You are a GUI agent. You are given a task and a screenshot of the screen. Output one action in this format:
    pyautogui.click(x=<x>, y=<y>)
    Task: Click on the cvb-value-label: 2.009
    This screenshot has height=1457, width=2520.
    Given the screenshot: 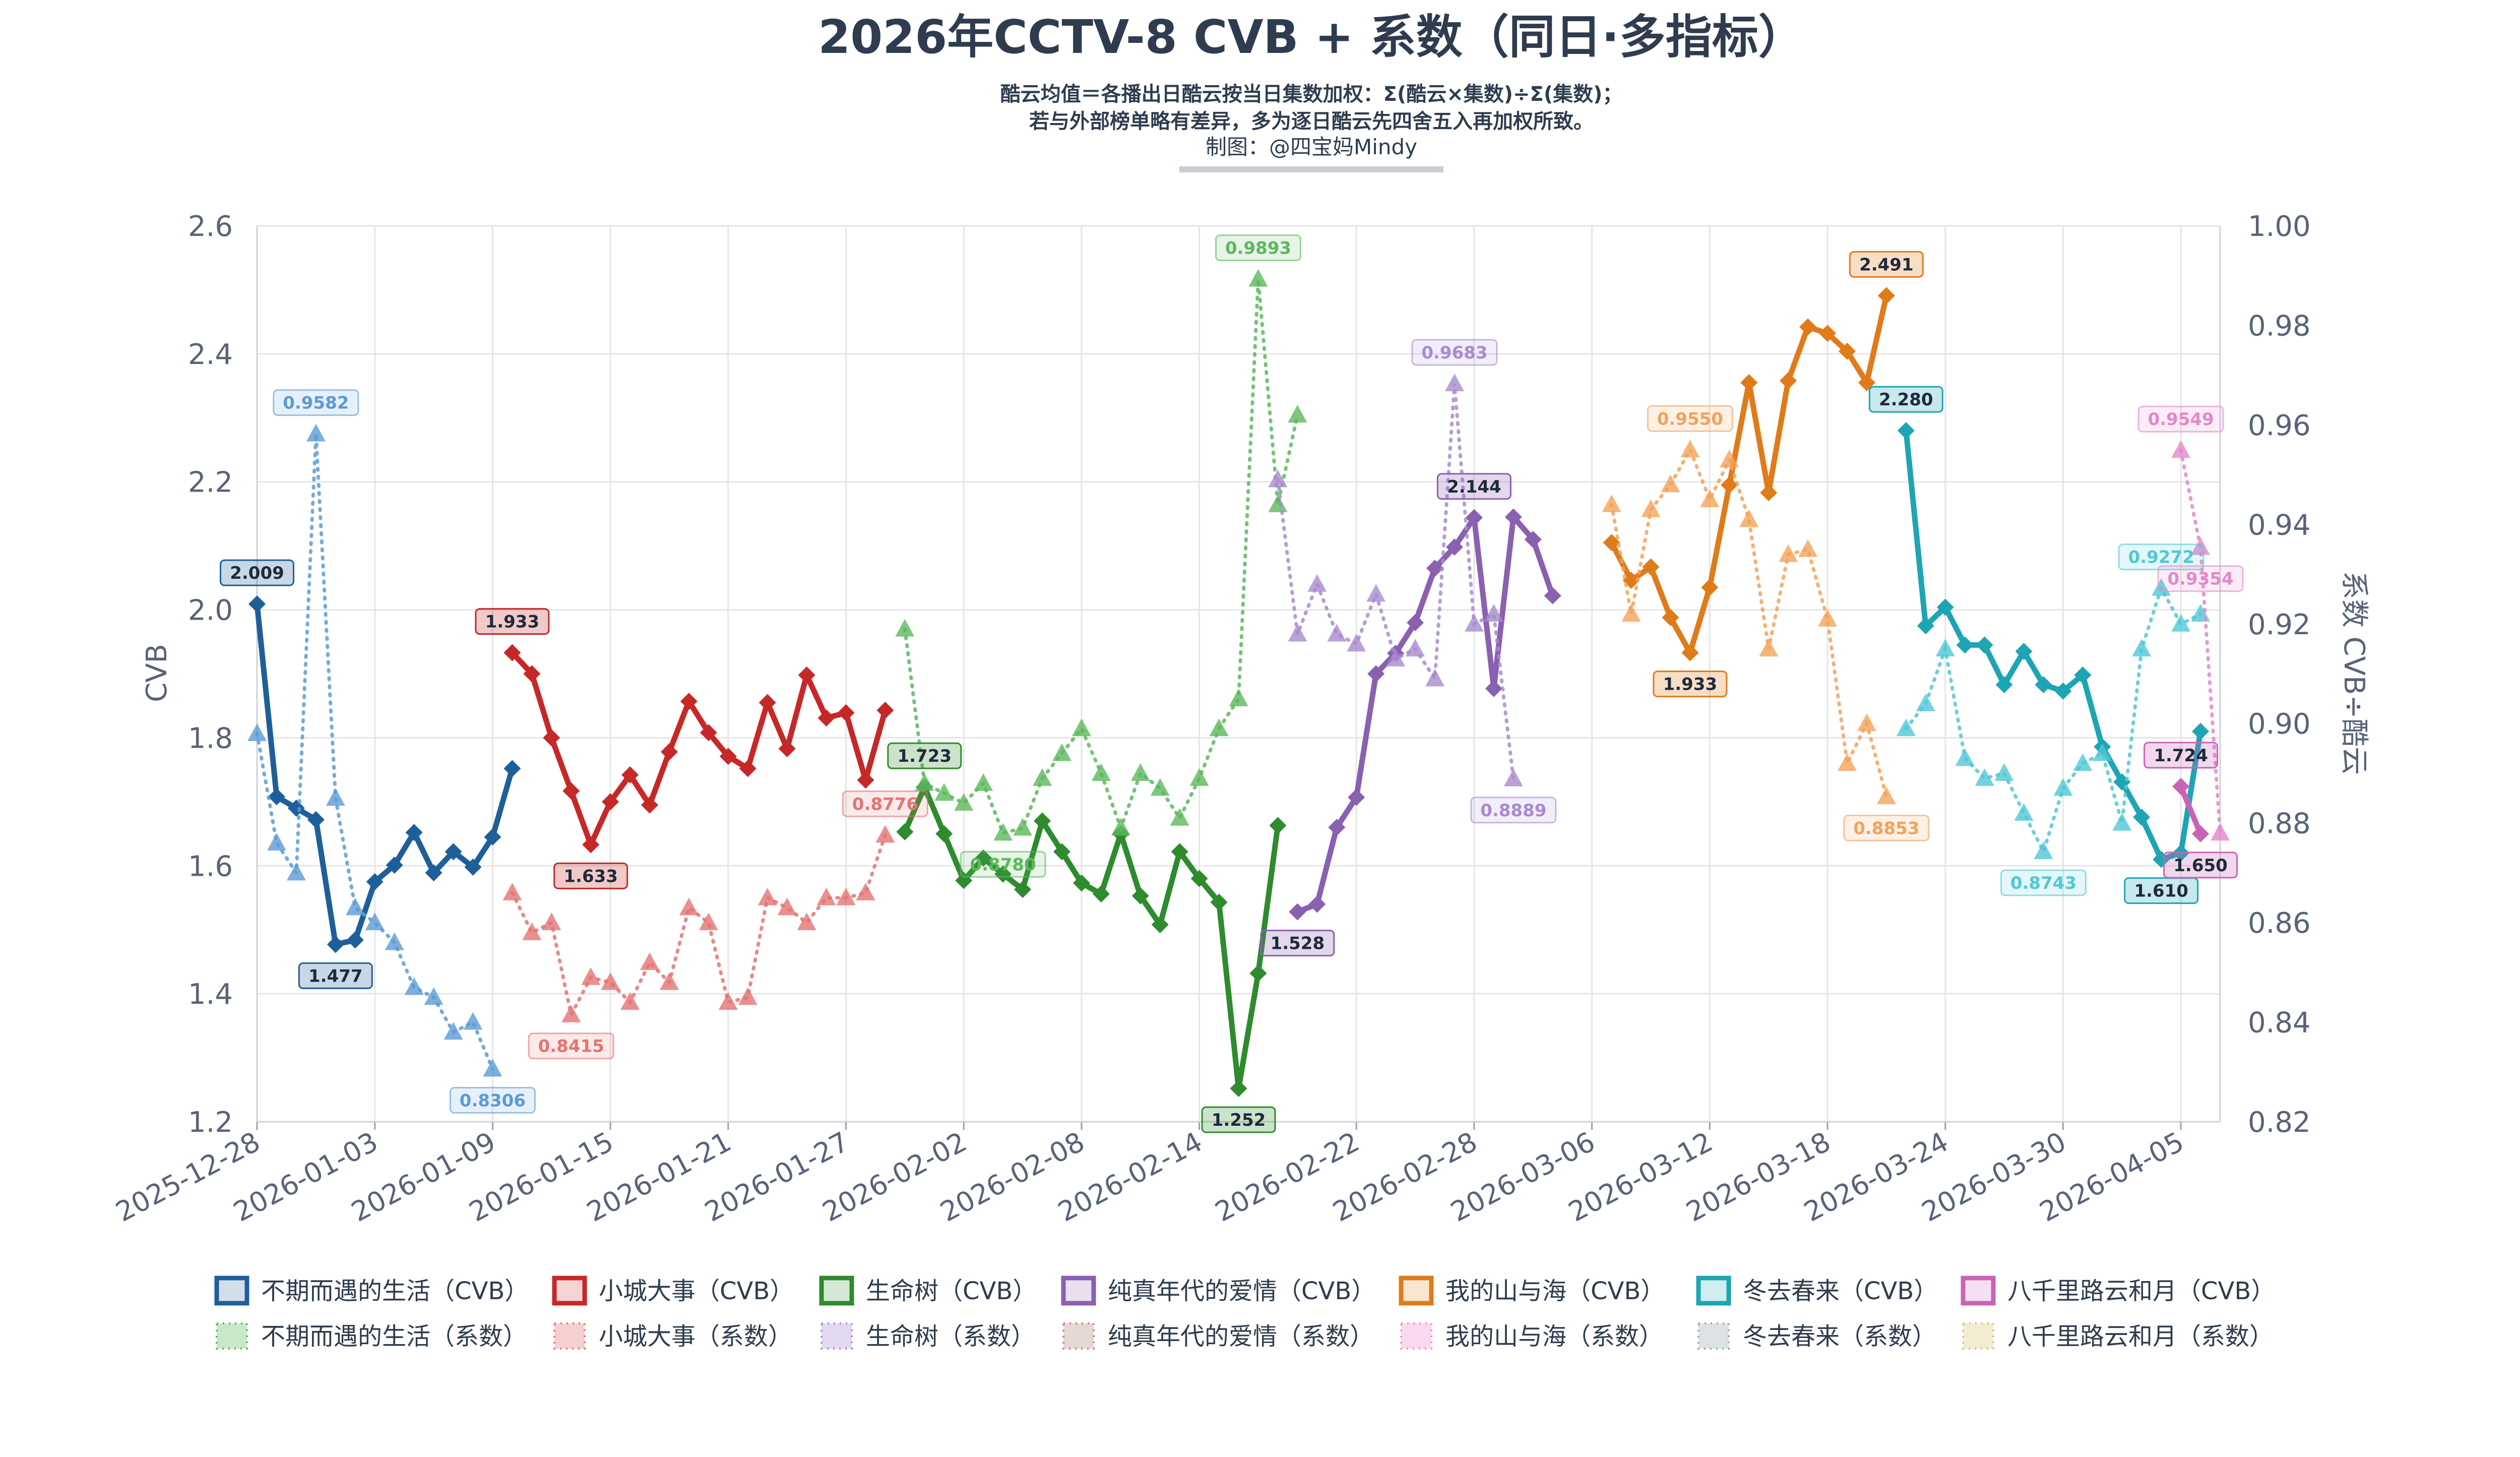 What is the action you would take?
    pyautogui.click(x=257, y=572)
    